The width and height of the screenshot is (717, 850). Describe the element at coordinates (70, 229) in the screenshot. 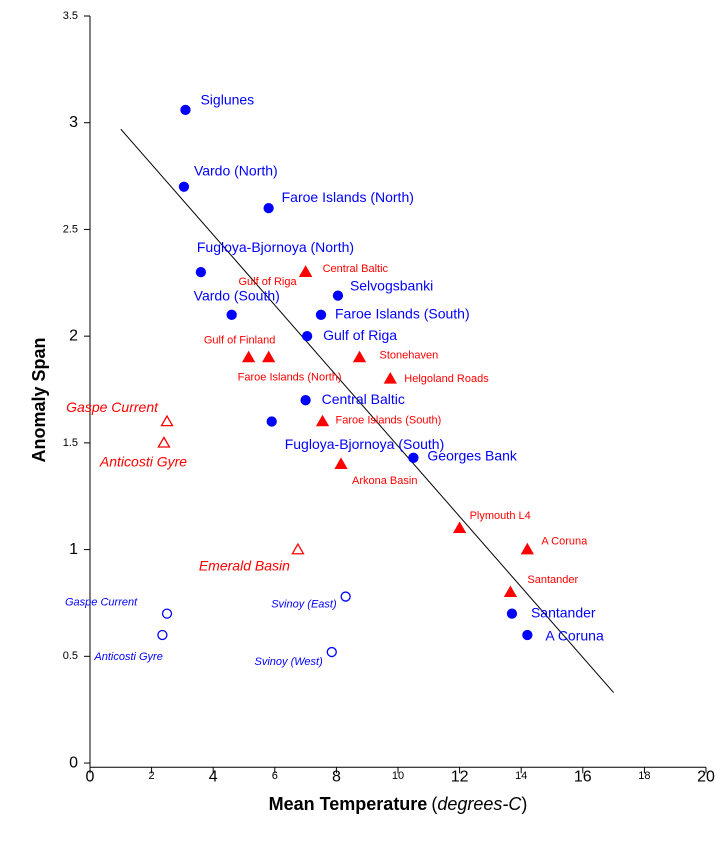

I see `y-tick-label: 2.5` at that location.